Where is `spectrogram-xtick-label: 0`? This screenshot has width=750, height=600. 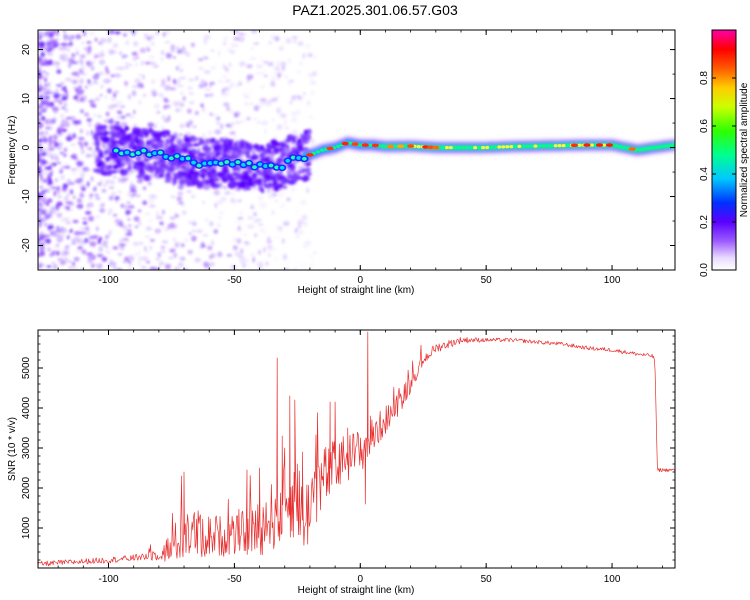 spectrogram-xtick-label: 0 is located at coordinates (360, 280).